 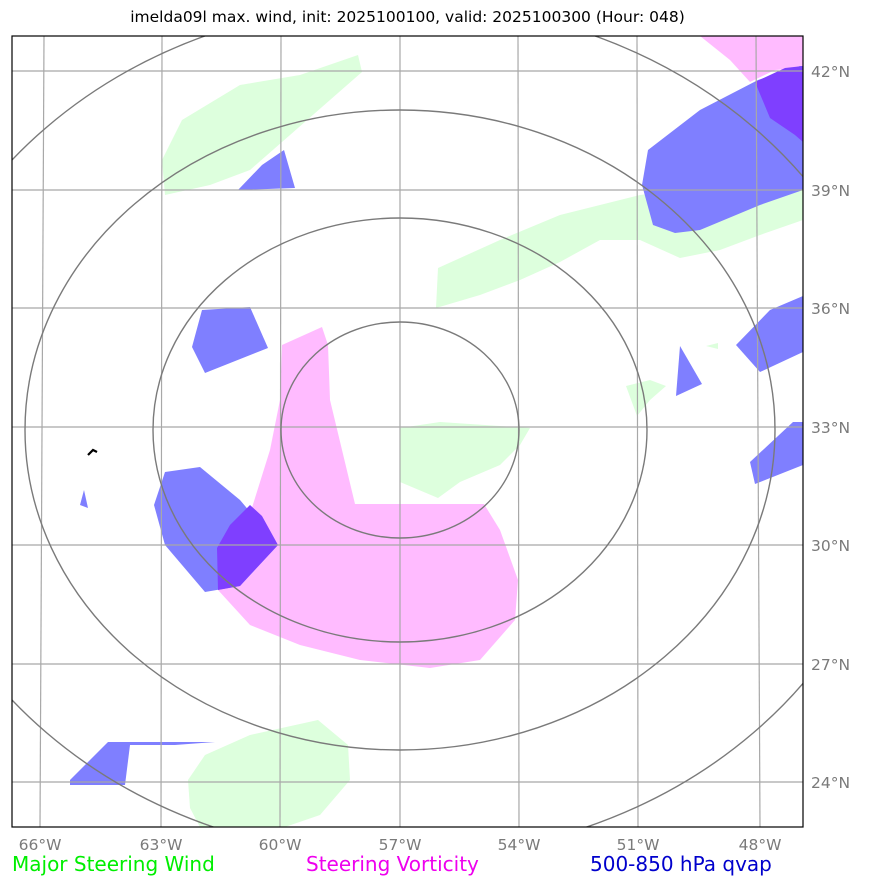 I want to click on lat-label-39n: 39°N, so click(x=830, y=191).